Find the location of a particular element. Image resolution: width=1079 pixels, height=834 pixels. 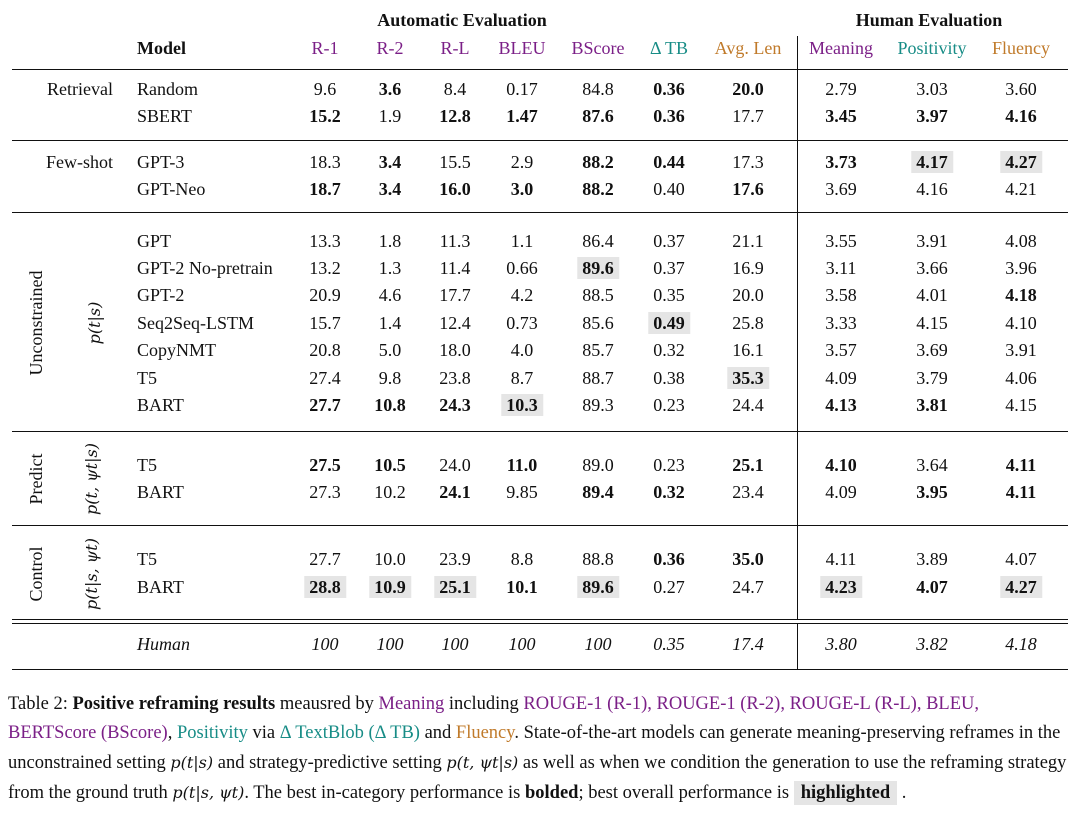

caption-text-11: . is located at coordinates (902, 793).